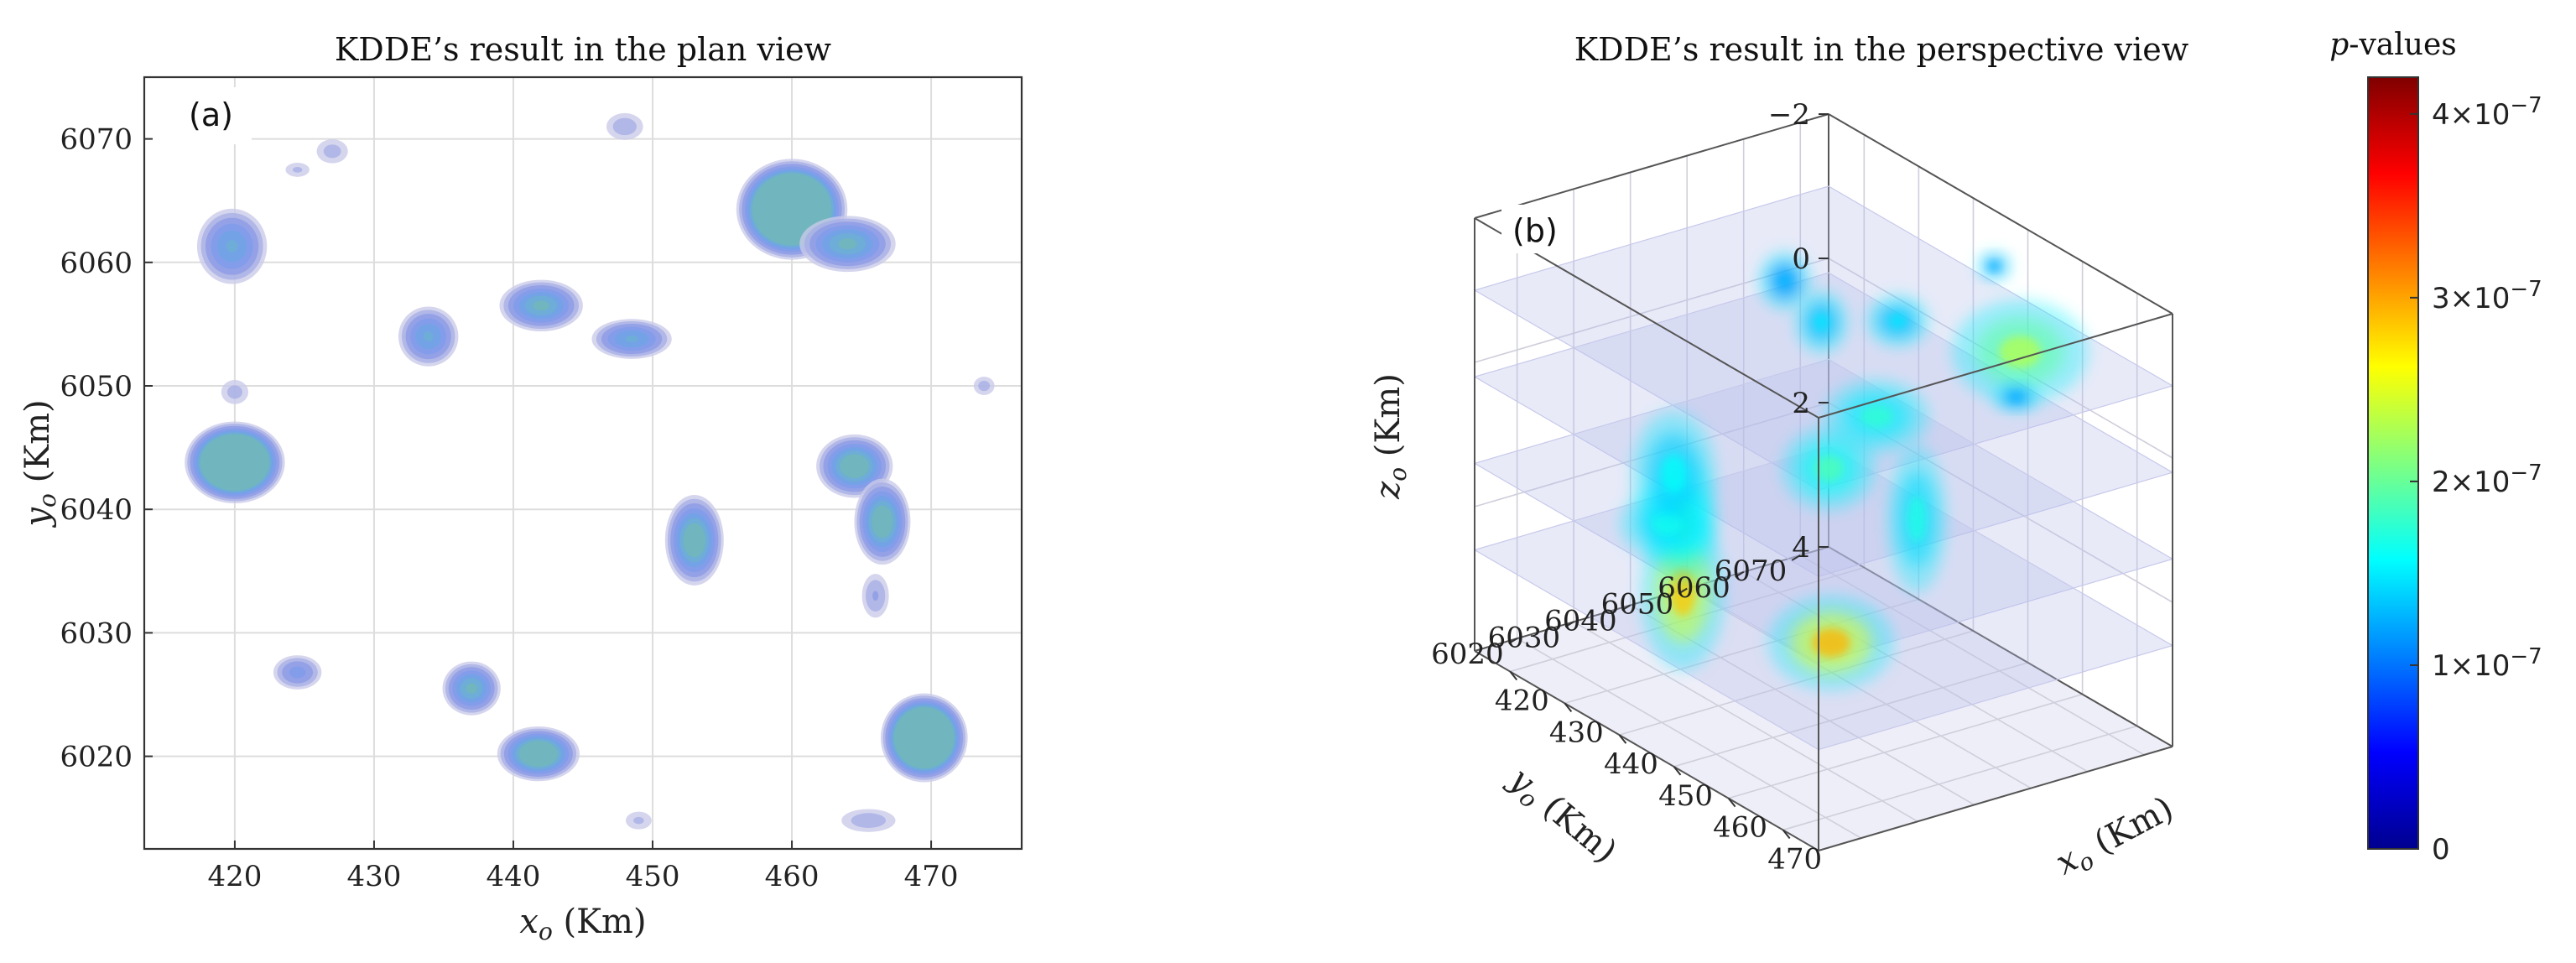 Image resolution: width=2576 pixels, height=963 pixels. What do you see at coordinates (96, 140) in the screenshot?
I see `y-tick-label: 6070` at bounding box center [96, 140].